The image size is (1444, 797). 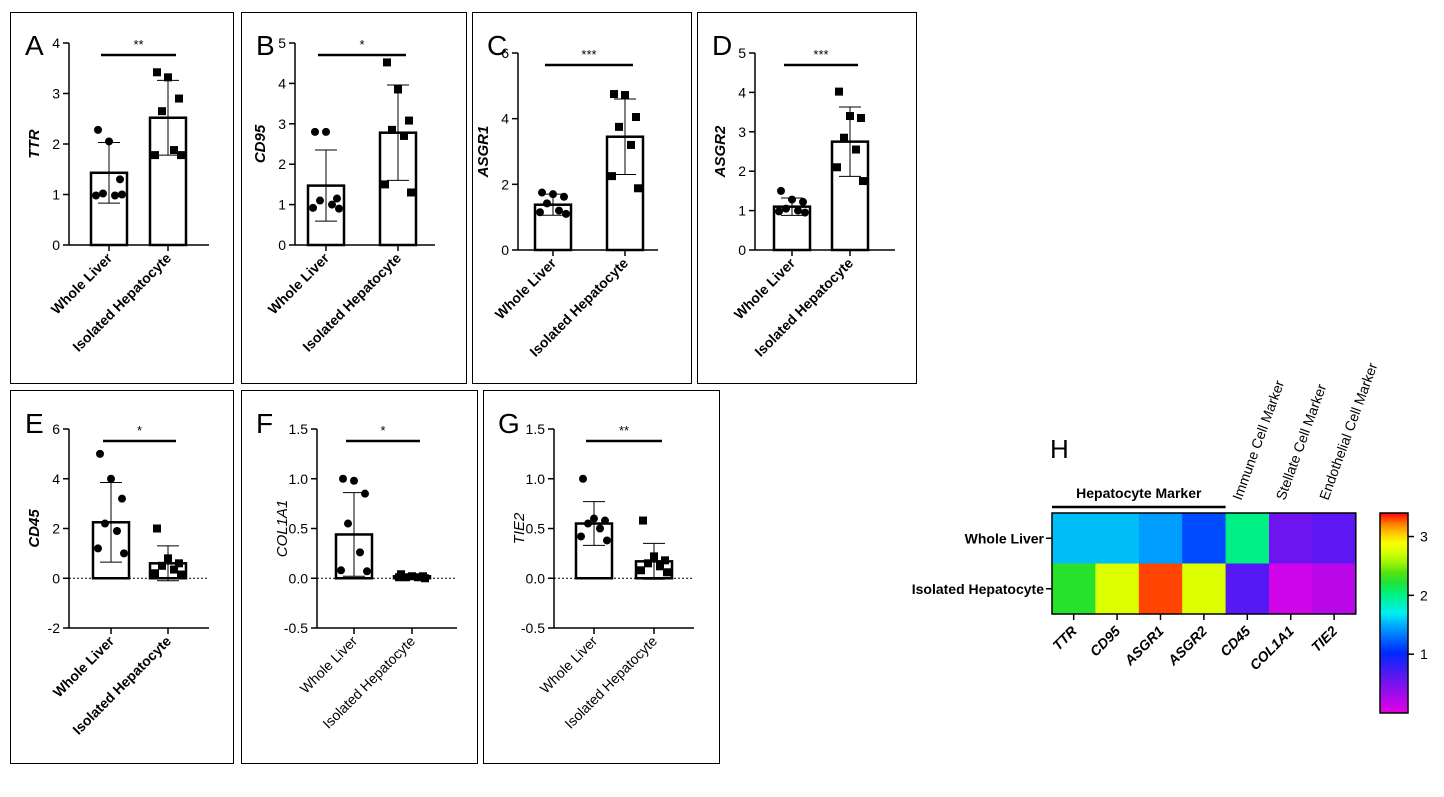 What do you see at coordinates (282, 529) in the screenshot?
I see `y-axis-label: COL1A1` at bounding box center [282, 529].